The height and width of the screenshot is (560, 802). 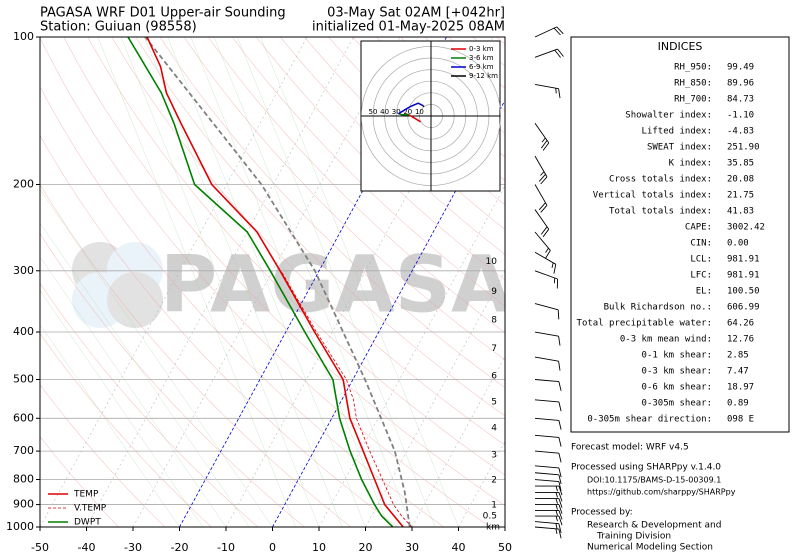 What do you see at coordinates (494, 349) in the screenshot?
I see `height-label: 7` at bounding box center [494, 349].